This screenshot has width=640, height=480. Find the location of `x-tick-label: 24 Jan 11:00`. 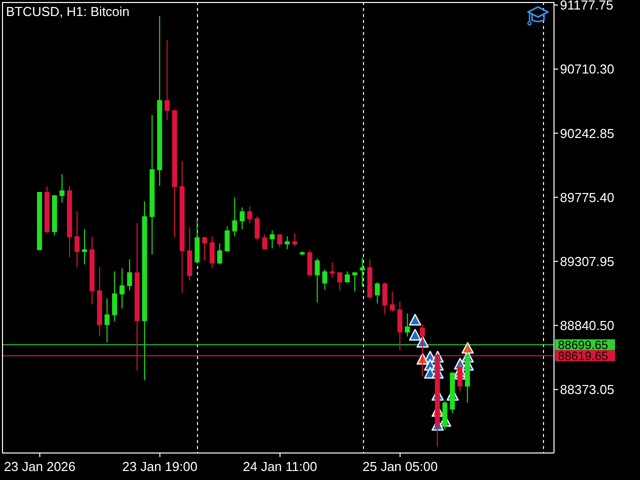

x-tick-label: 24 Jan 11:00 is located at coordinates (280, 466).